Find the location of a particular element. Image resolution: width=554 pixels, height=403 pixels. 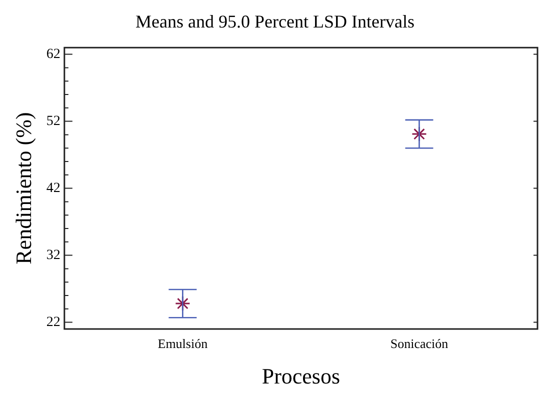

chart-title: Means and 95.0 Percent LSD Intervals is located at coordinates (275, 22).